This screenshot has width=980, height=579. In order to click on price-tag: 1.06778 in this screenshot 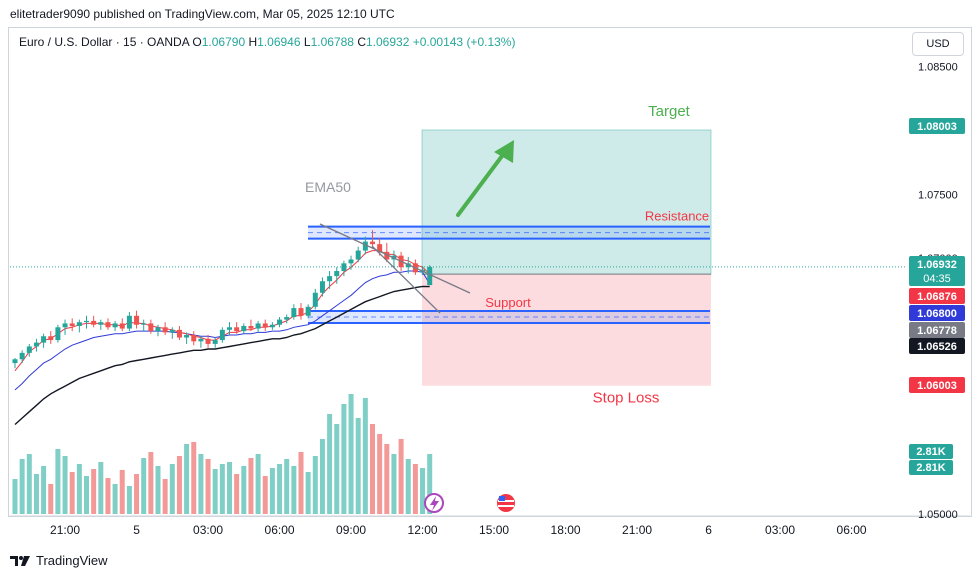, I will do `click(937, 330)`.